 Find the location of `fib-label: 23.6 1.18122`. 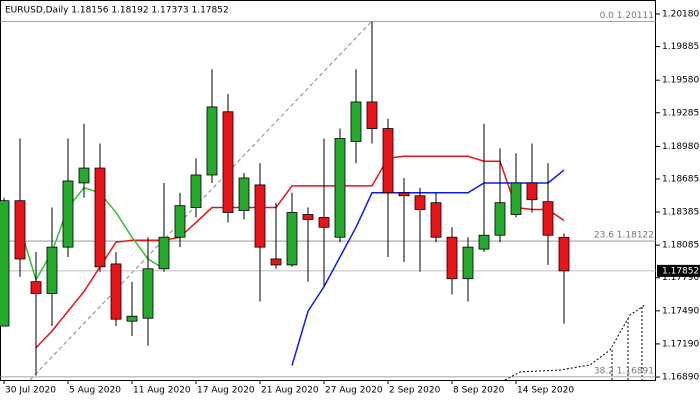

fib-label: 23.6 1.18122 is located at coordinates (624, 236).